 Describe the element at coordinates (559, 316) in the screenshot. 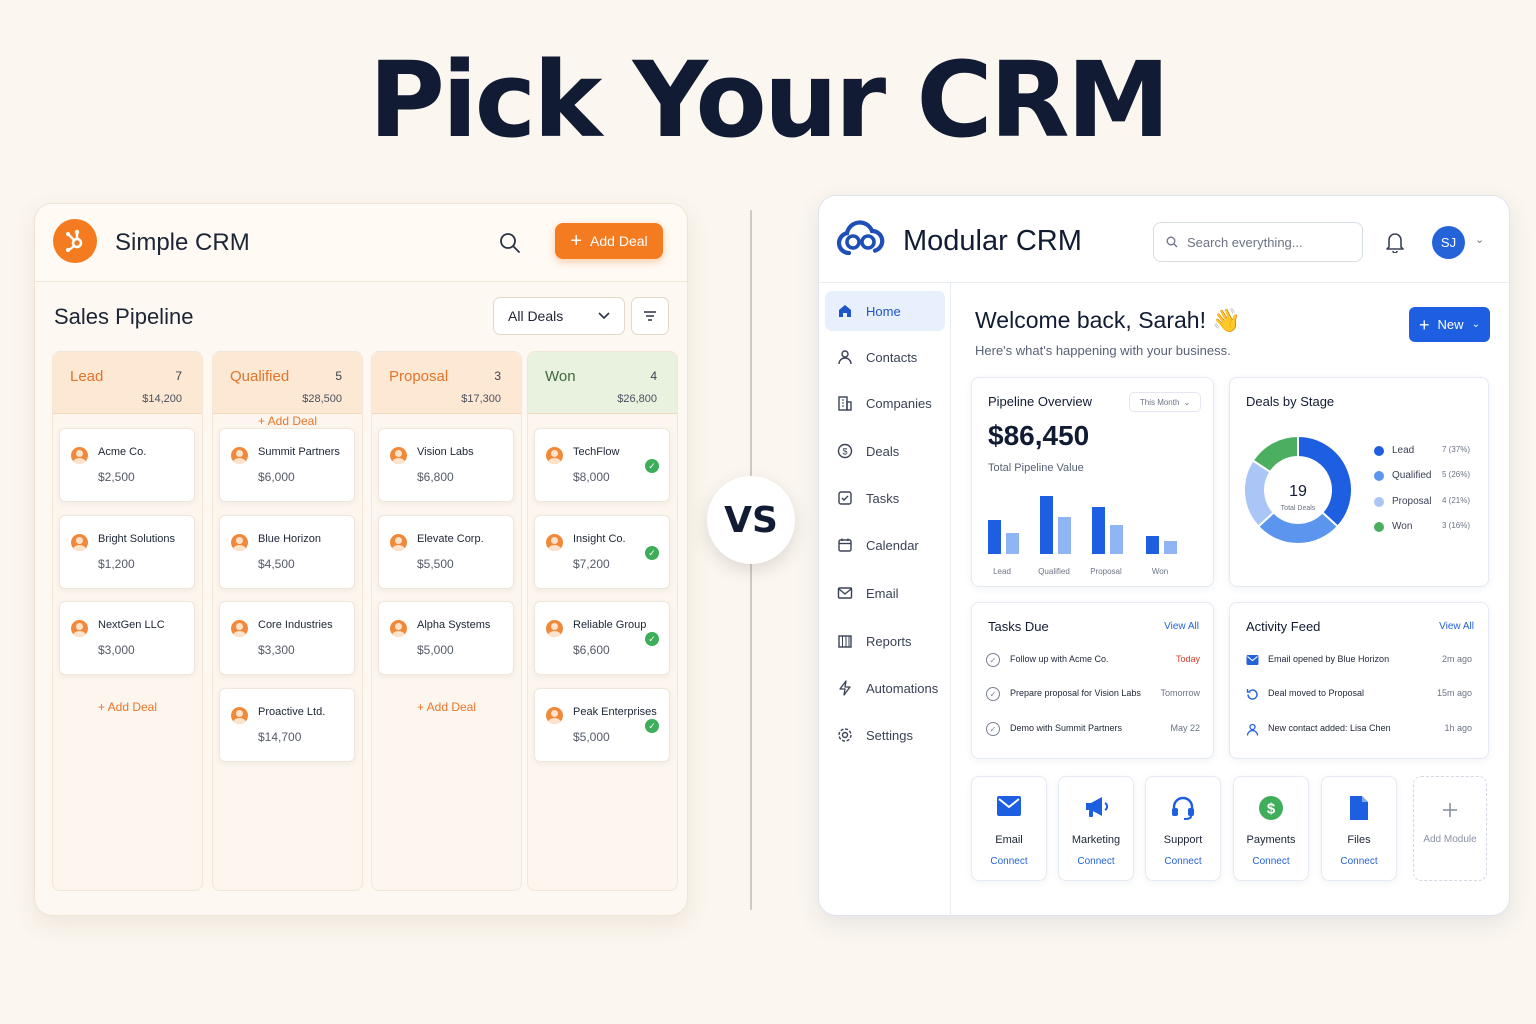

I see `deals-filter-dropdown: All Deals` at that location.